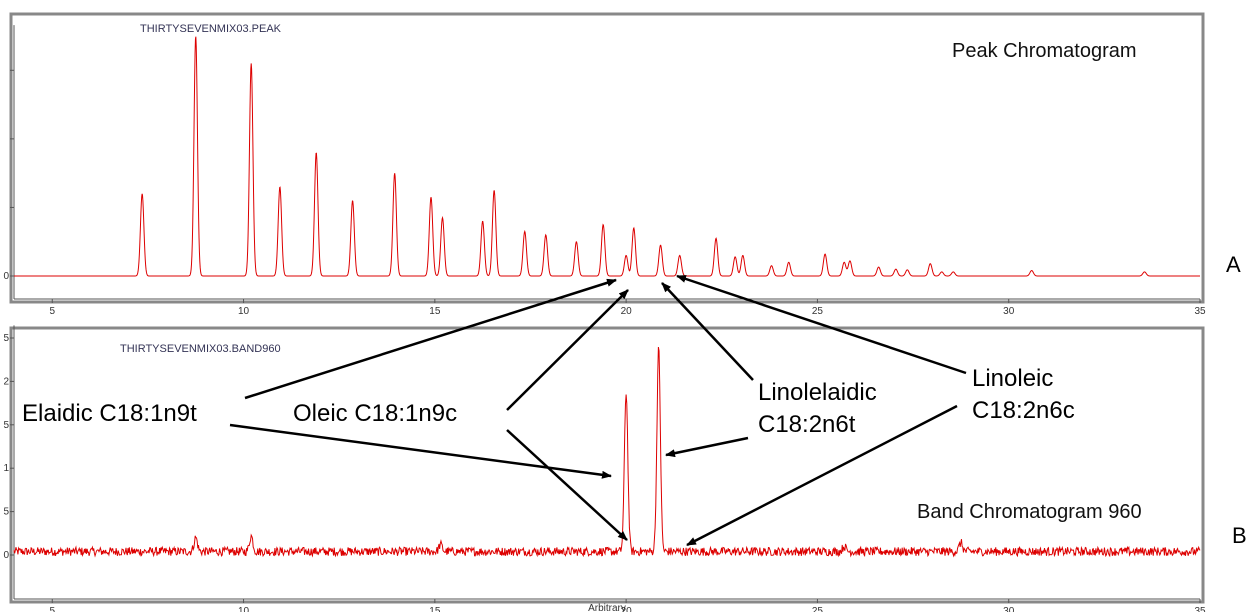 Image resolution: width=1255 pixels, height=612 pixels. I want to click on arrow-oleic-to-band, so click(567, 485).